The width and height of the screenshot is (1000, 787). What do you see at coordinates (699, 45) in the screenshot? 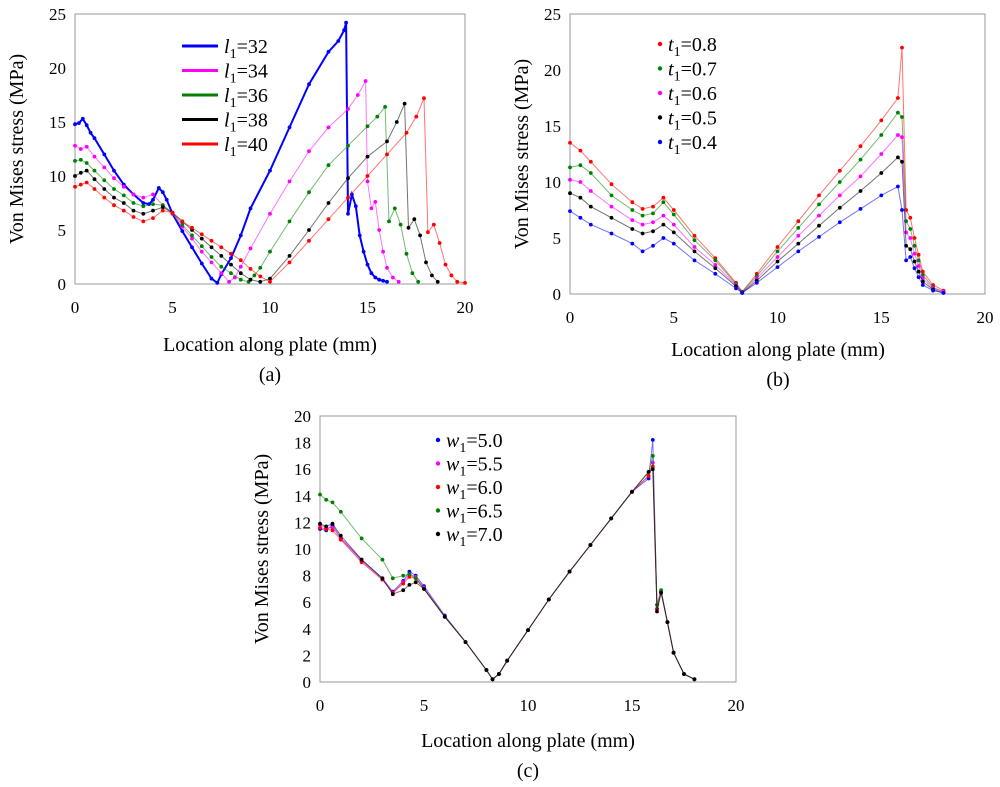
I see `legend-value: =0.8` at bounding box center [699, 45].